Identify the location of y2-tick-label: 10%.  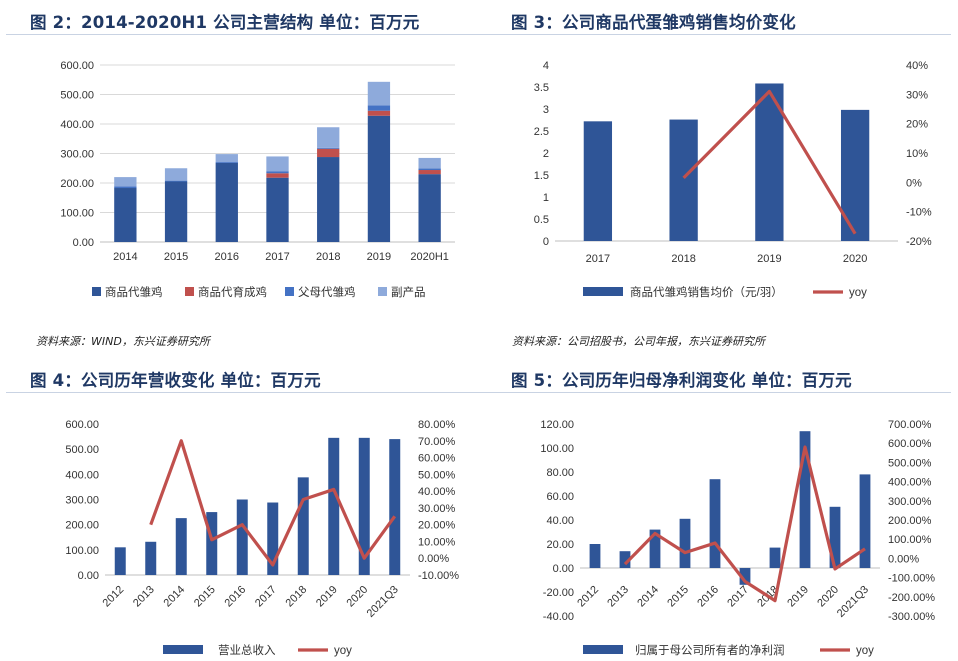
(917, 154).